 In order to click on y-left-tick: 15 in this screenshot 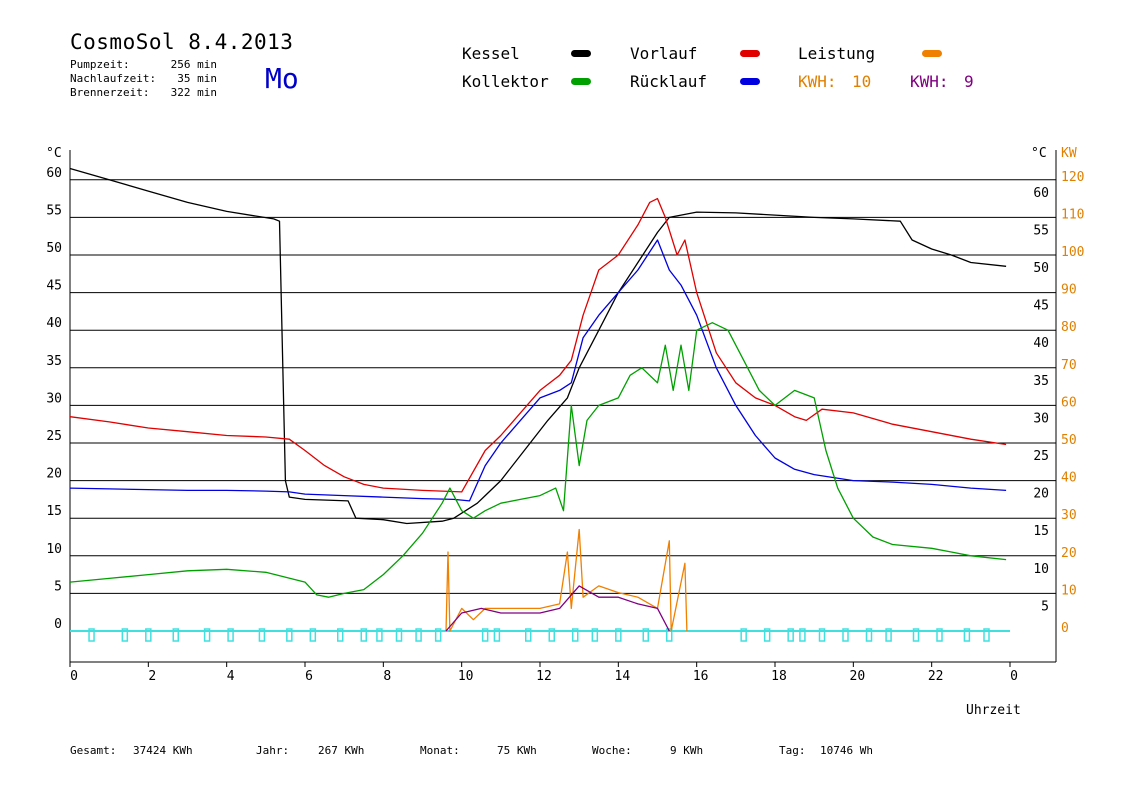, I will do `click(54, 511)`.